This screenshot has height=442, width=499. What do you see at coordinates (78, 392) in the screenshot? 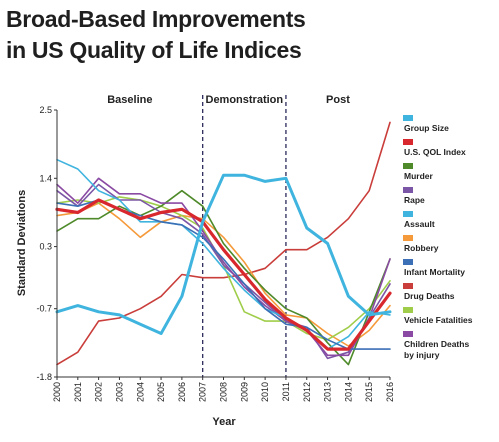
I see `x-tick-label: 2001` at bounding box center [78, 392].